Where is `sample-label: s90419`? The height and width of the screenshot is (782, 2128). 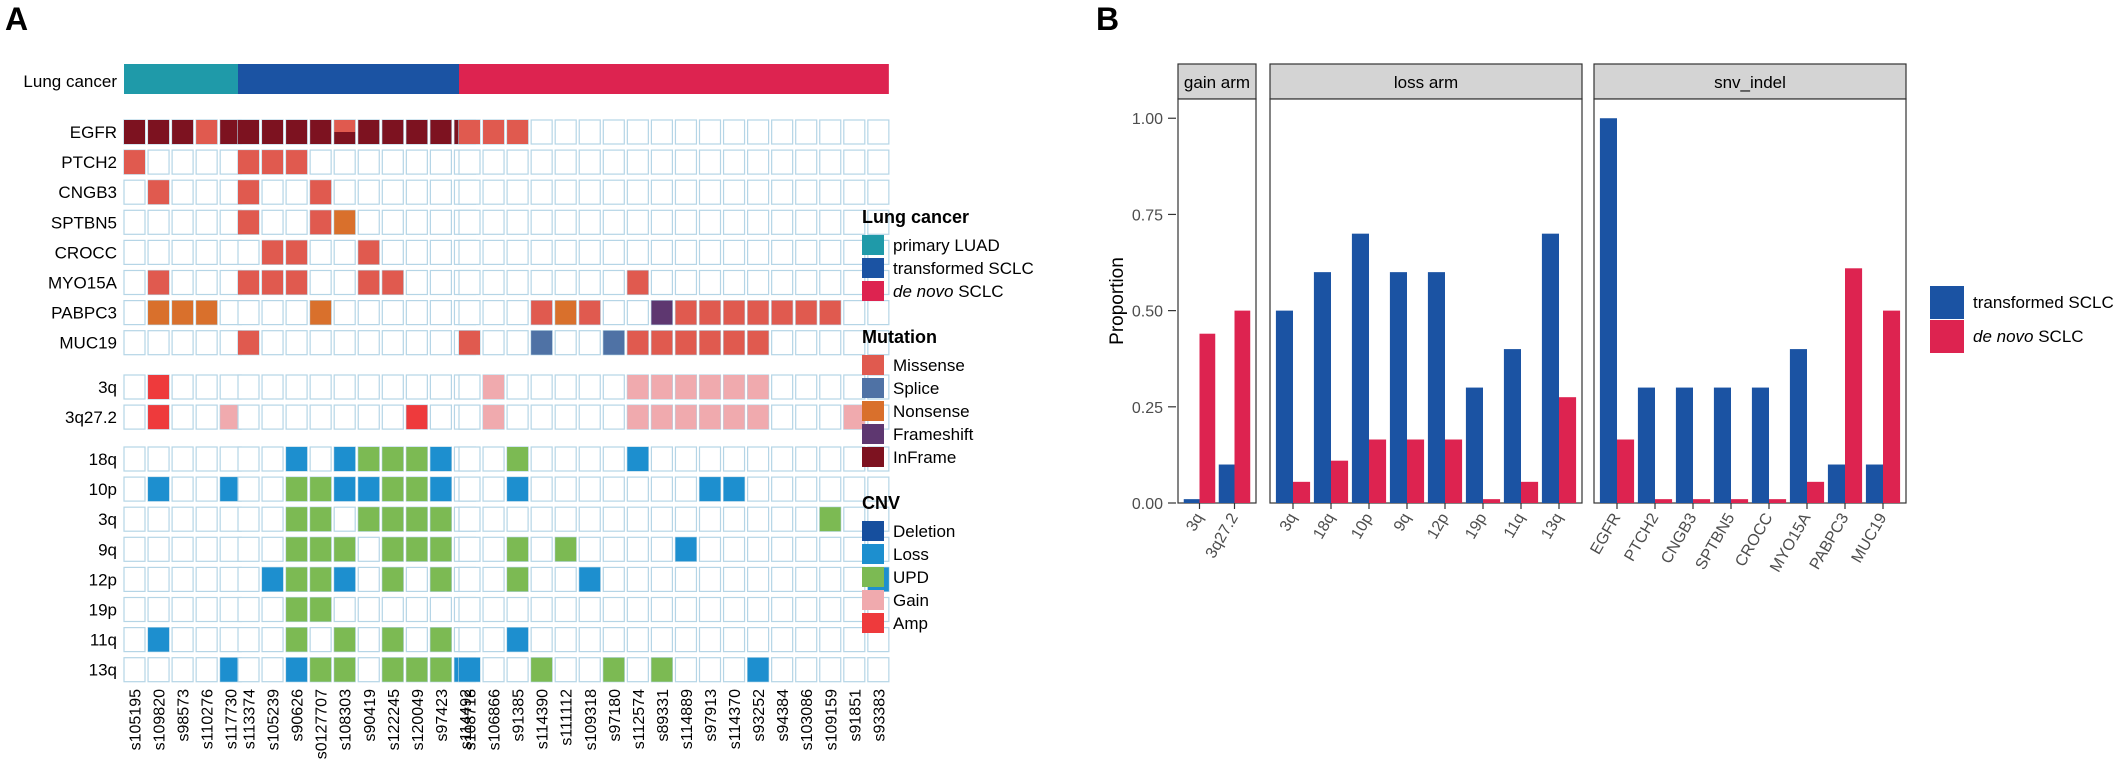
sample-label: s90419 is located at coordinates (370, 715).